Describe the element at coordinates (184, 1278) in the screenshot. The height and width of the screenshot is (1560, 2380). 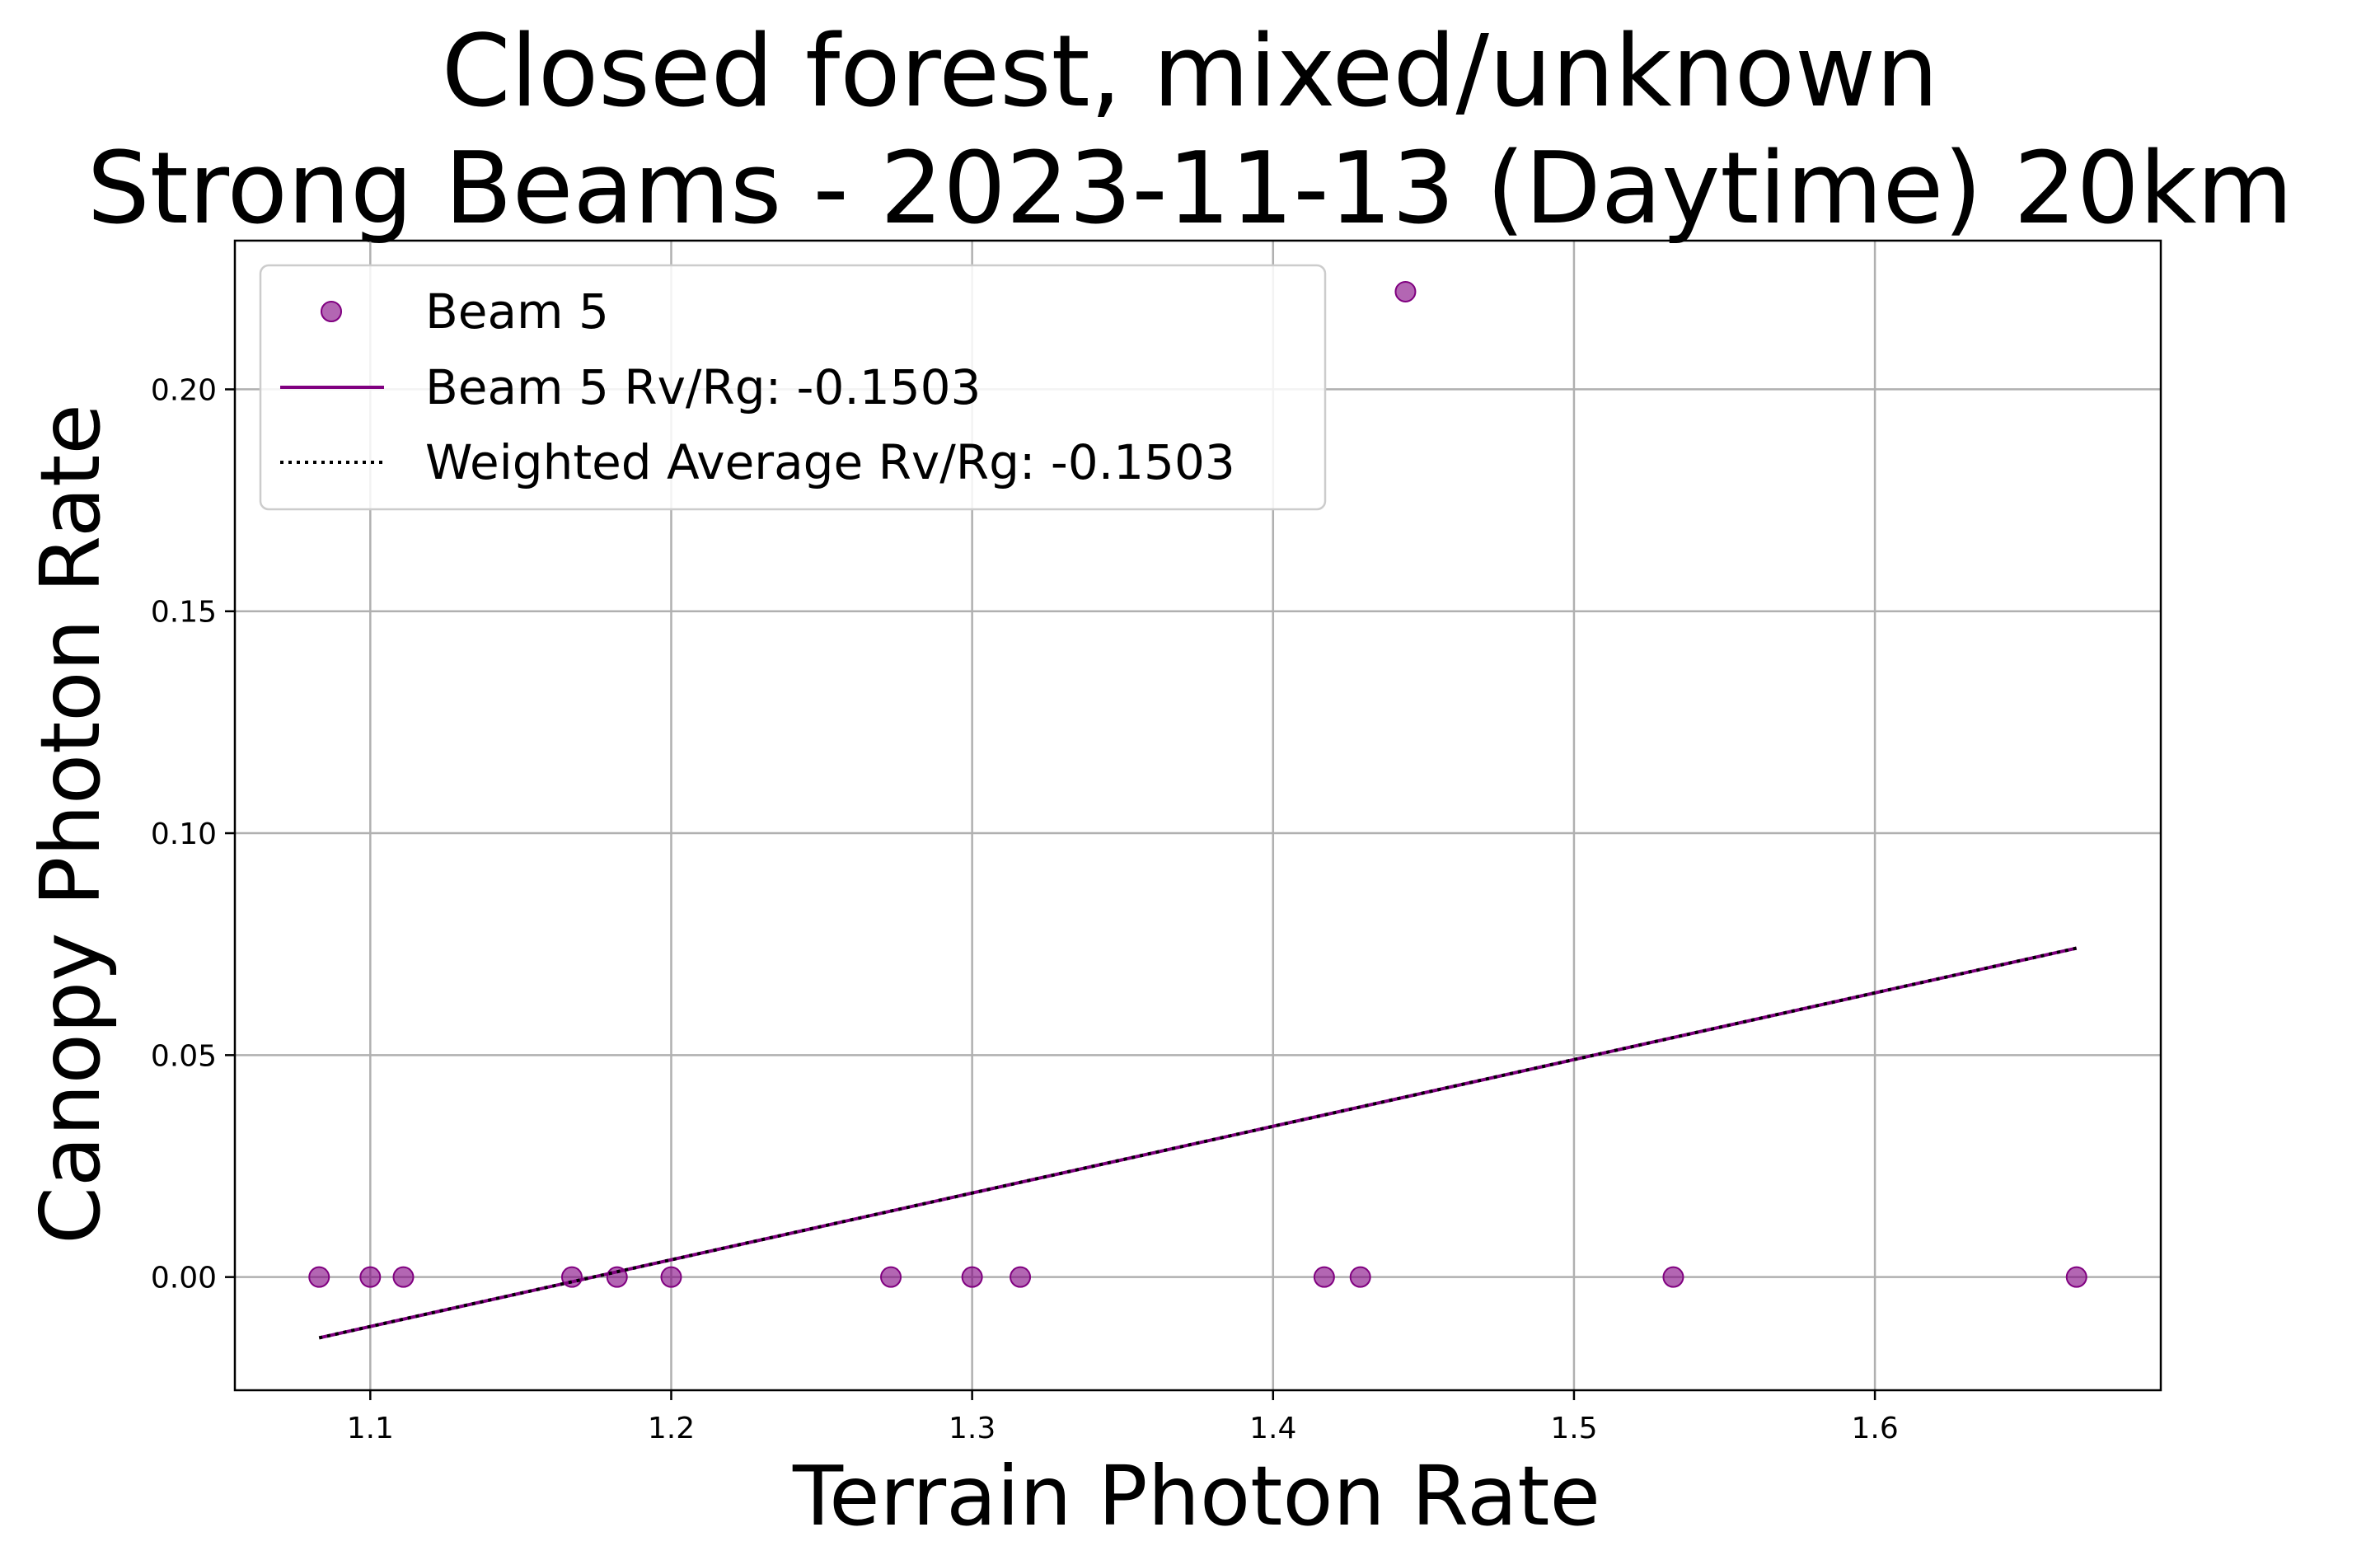
I see `y-tick-label: 0.00` at that location.